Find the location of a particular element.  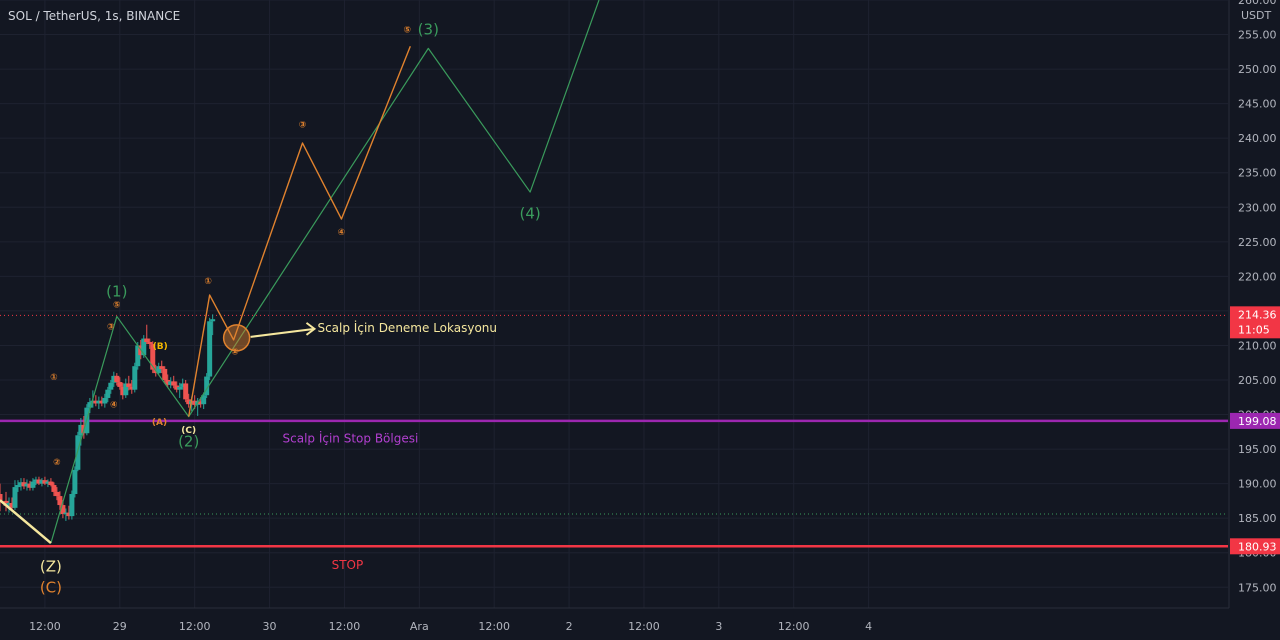

unit-label-box is located at coordinates (1253, 14).